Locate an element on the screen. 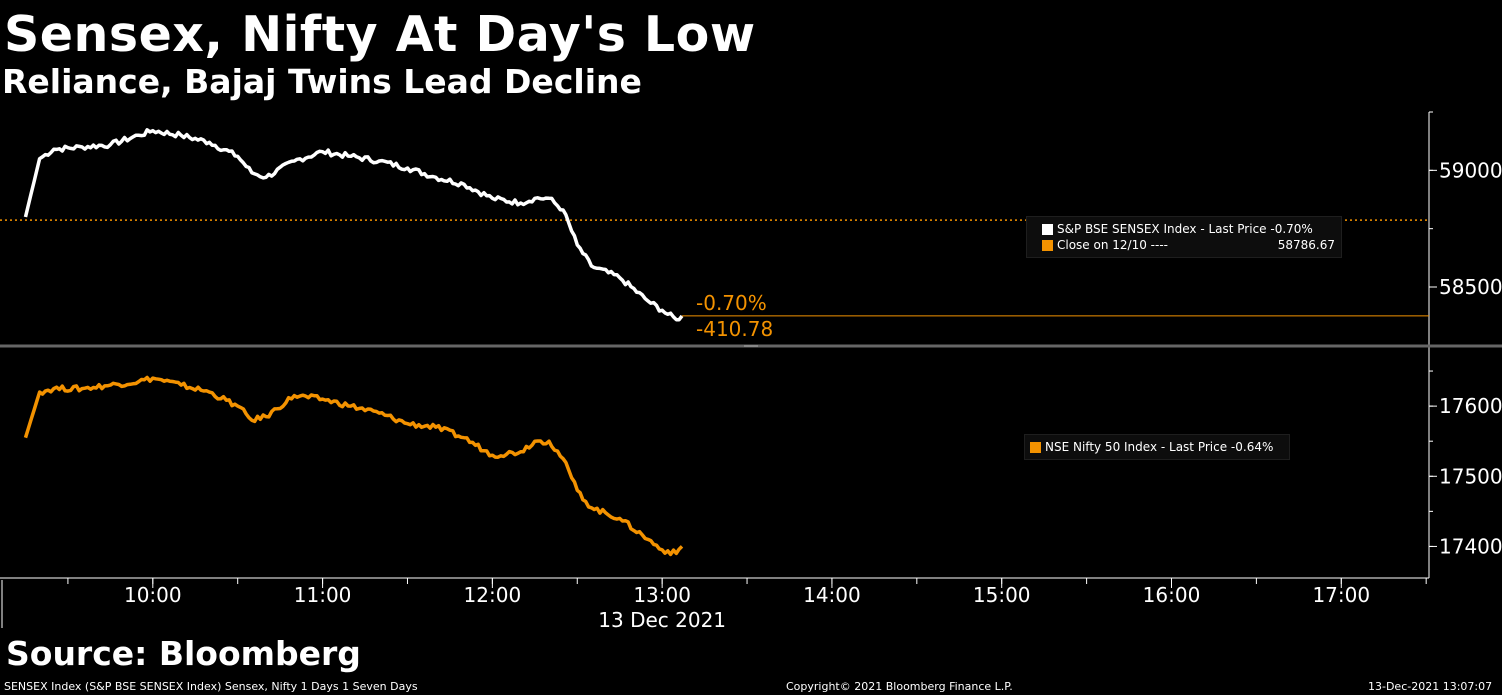 The width and height of the screenshot is (1502, 695). y-tick-label: 17400 is located at coordinates (1470, 546).